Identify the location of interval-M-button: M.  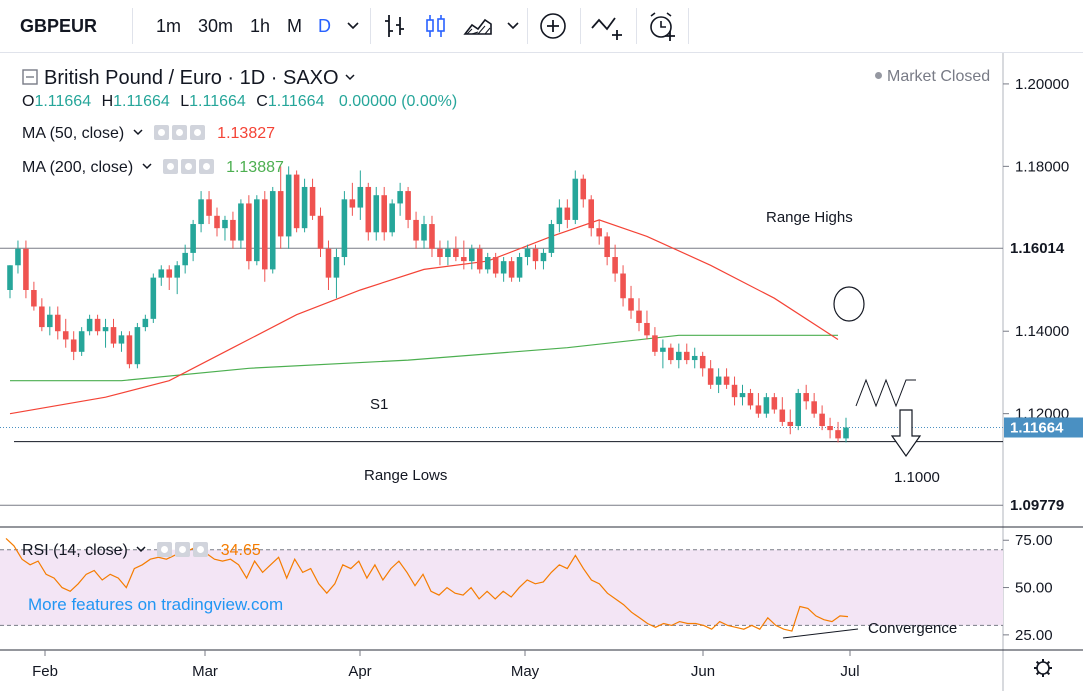
(294, 26).